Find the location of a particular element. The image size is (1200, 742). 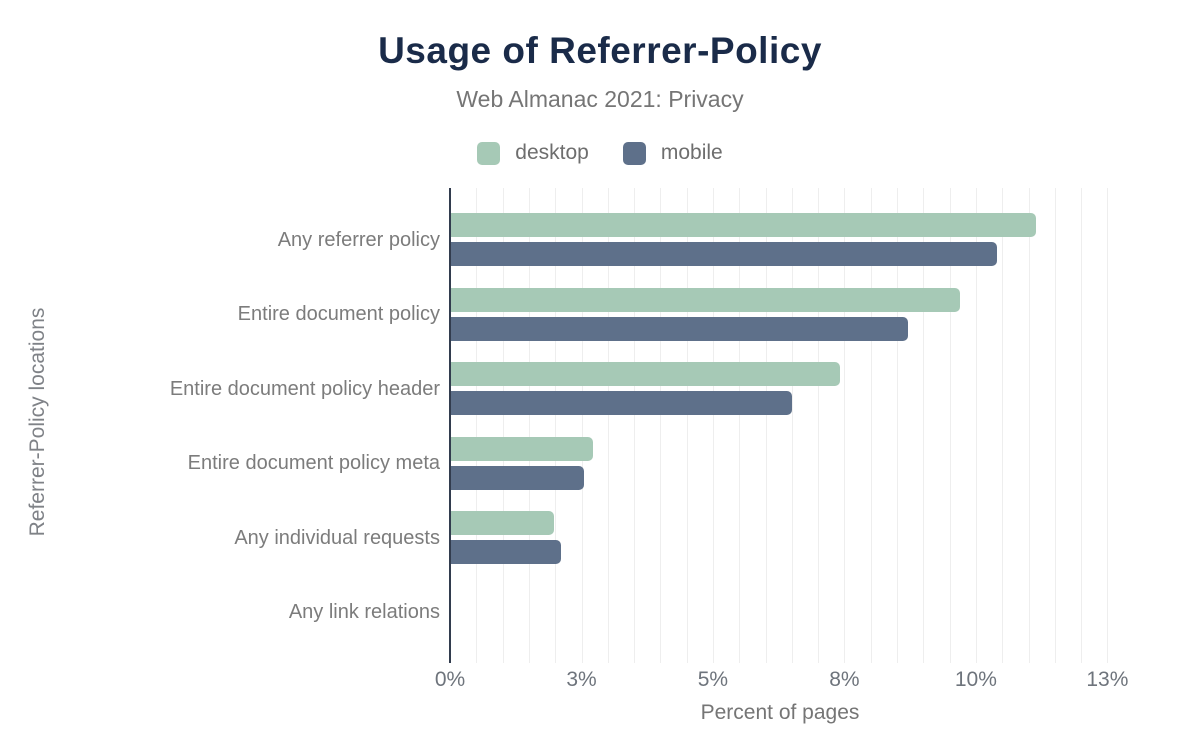

category-label: Any link relations is located at coordinates (364, 612).